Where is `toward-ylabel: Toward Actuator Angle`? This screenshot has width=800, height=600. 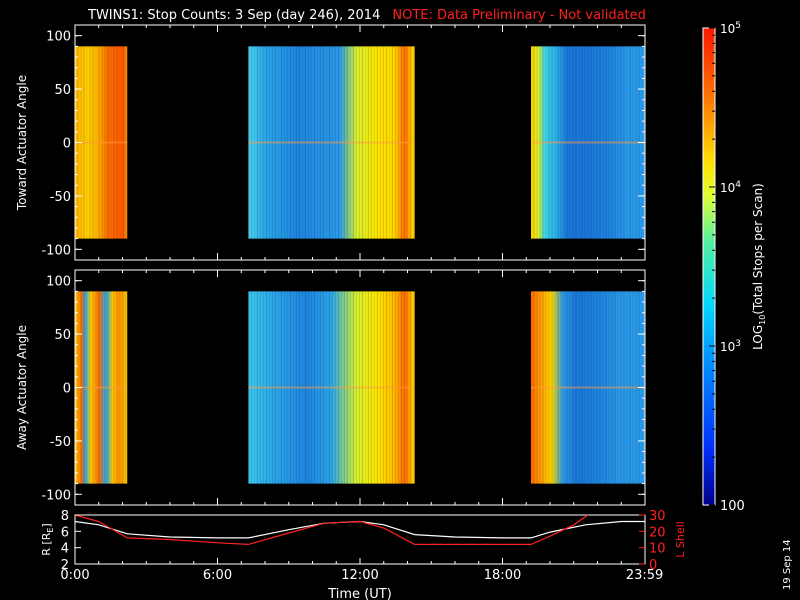 toward-ylabel: Toward Actuator Angle is located at coordinates (22, 143).